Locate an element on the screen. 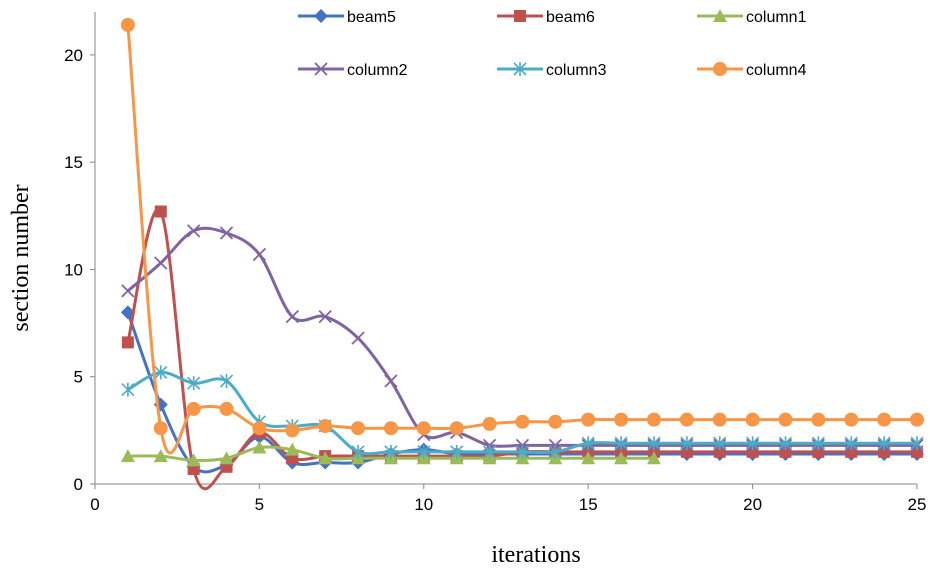  legend-item-beam6: beam6 is located at coordinates (546, 17).